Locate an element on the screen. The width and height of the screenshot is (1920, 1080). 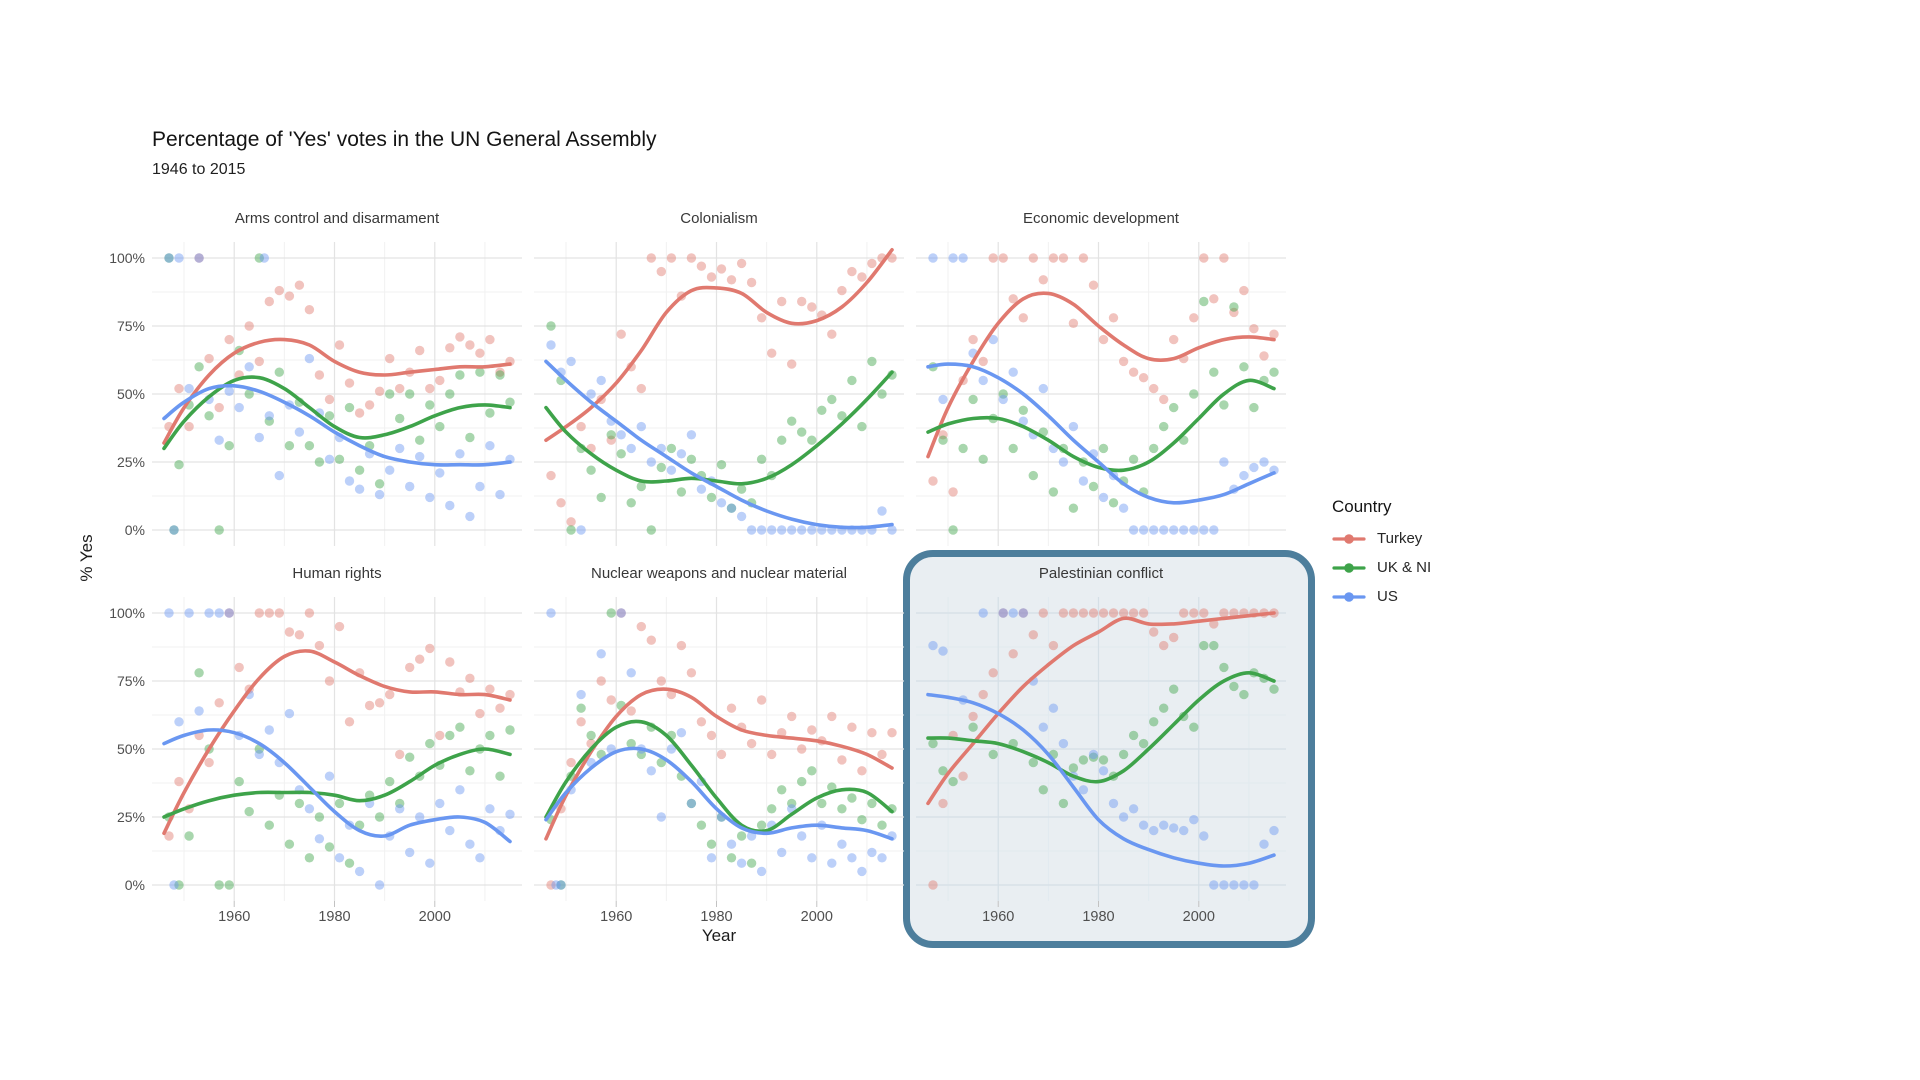
facet-panel-human-rights: 1960 1980 2000 is located at coordinates (337, 761).